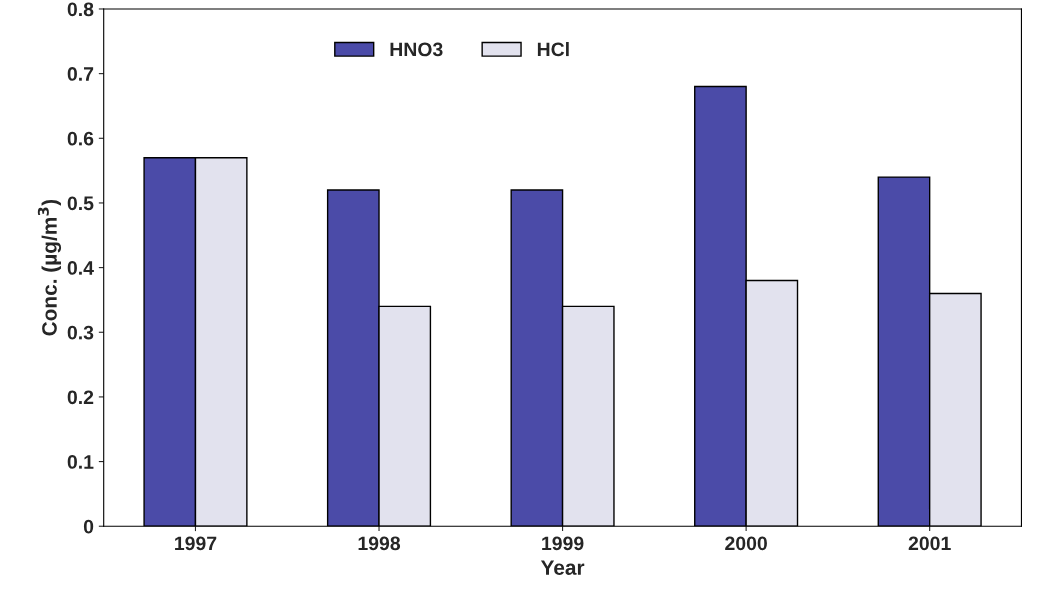 The height and width of the screenshot is (598, 1037). Describe the element at coordinates (562, 567) in the screenshot. I see `x-axis-title: Year` at that location.